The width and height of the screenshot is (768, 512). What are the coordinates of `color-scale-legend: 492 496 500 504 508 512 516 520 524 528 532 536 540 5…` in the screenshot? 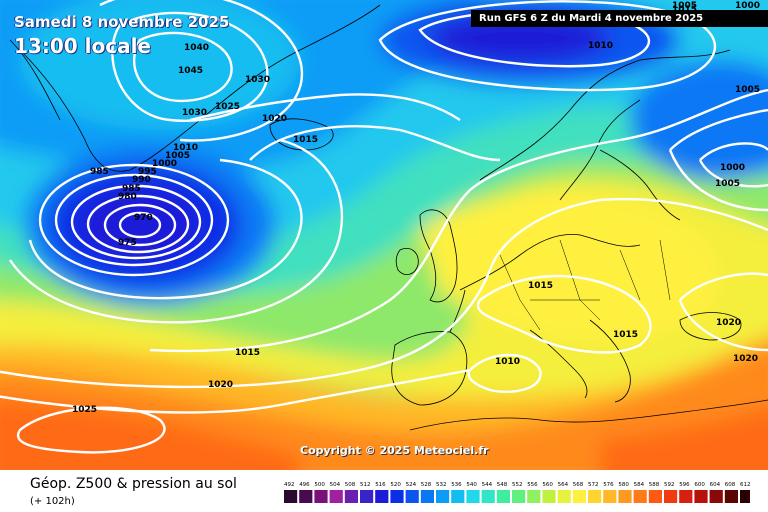 It's located at (517, 492).